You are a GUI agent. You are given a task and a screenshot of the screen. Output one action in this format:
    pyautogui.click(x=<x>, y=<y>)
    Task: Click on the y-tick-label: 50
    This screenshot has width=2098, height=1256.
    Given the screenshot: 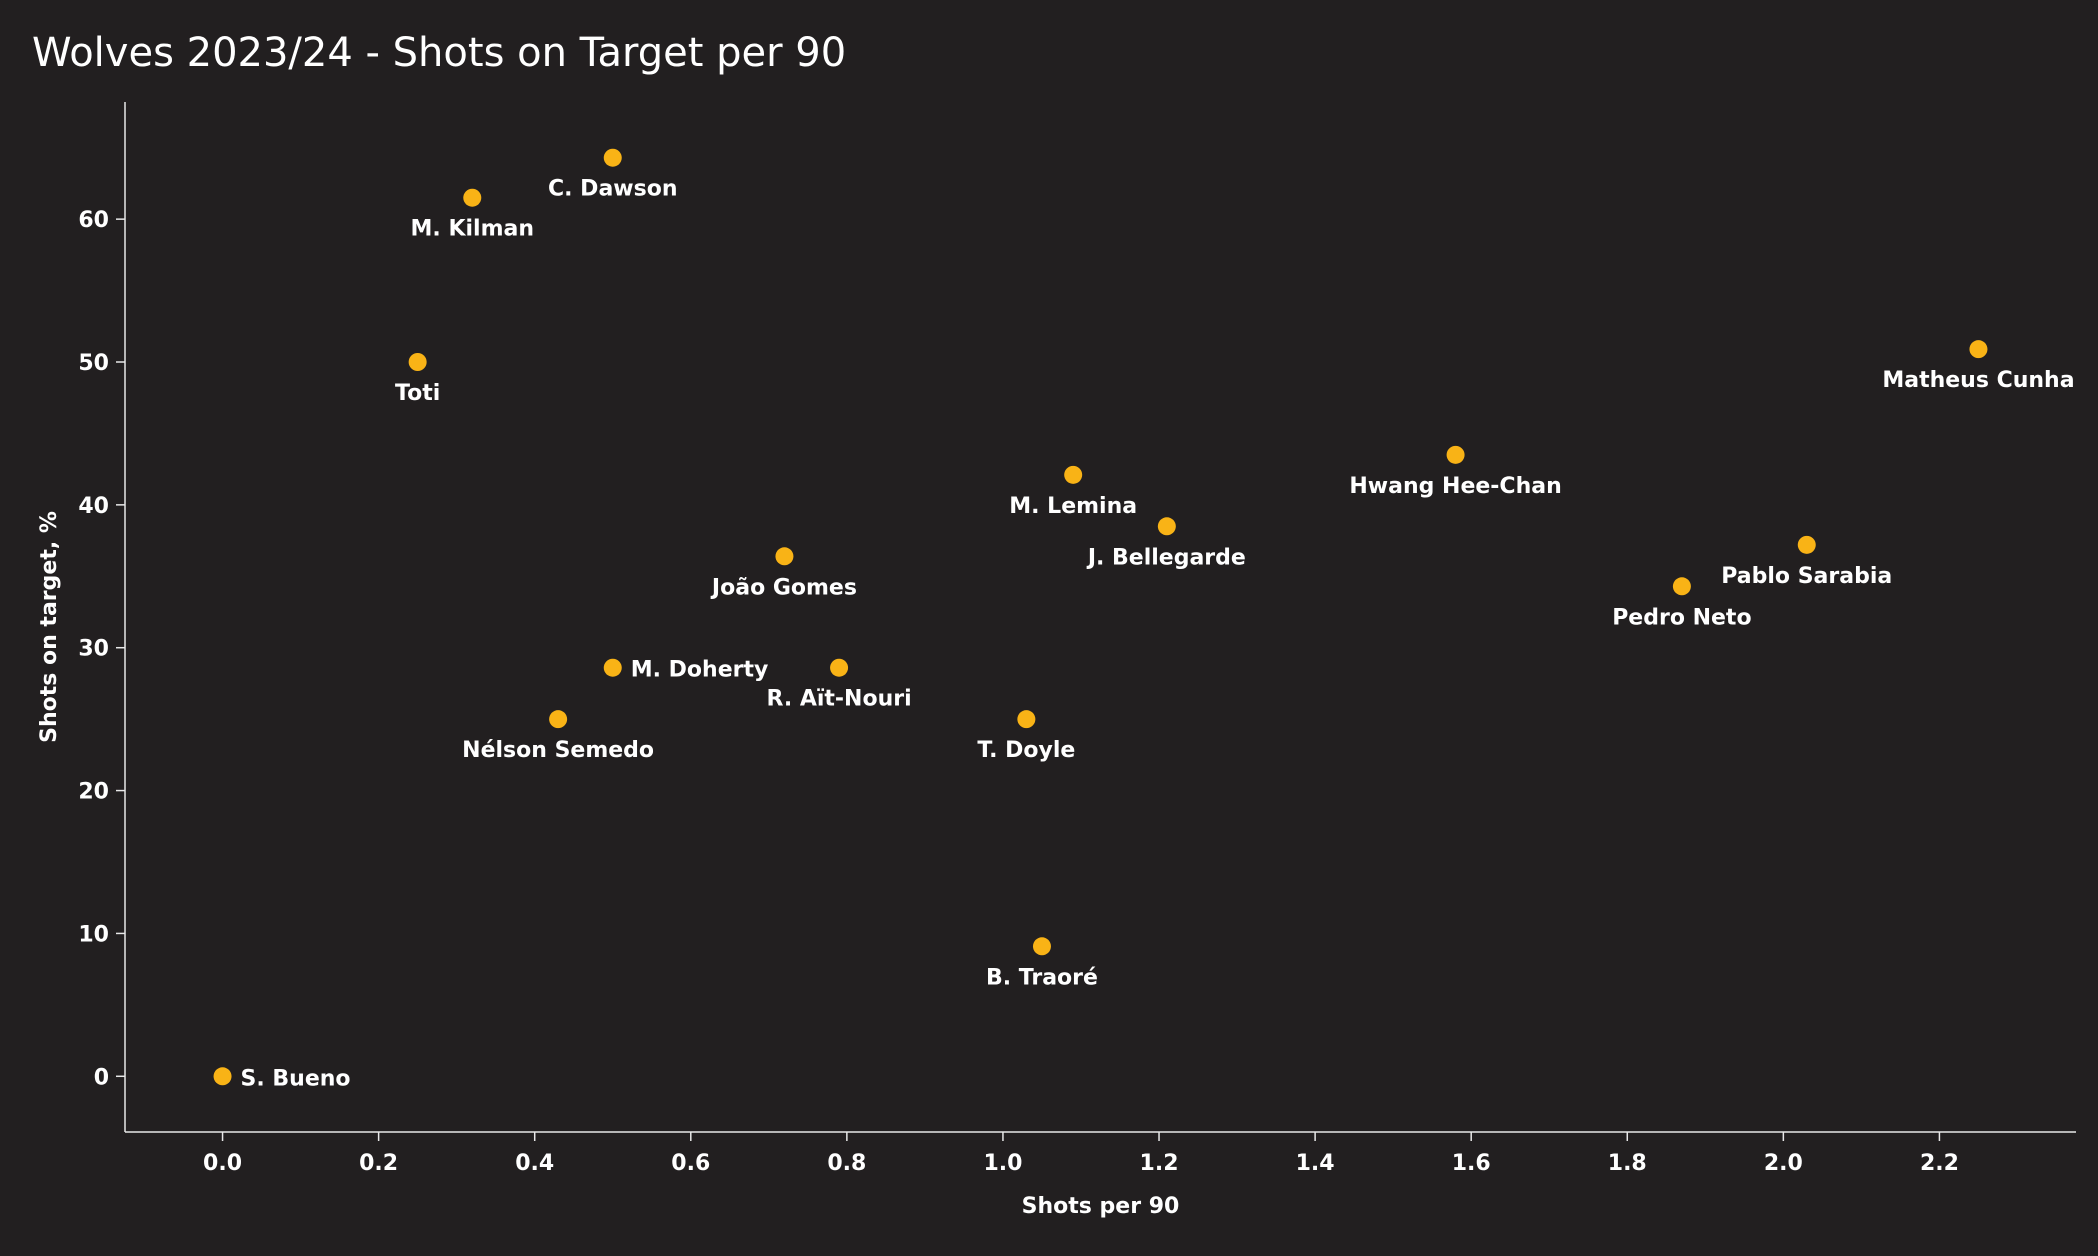 What is the action you would take?
    pyautogui.click(x=93, y=363)
    